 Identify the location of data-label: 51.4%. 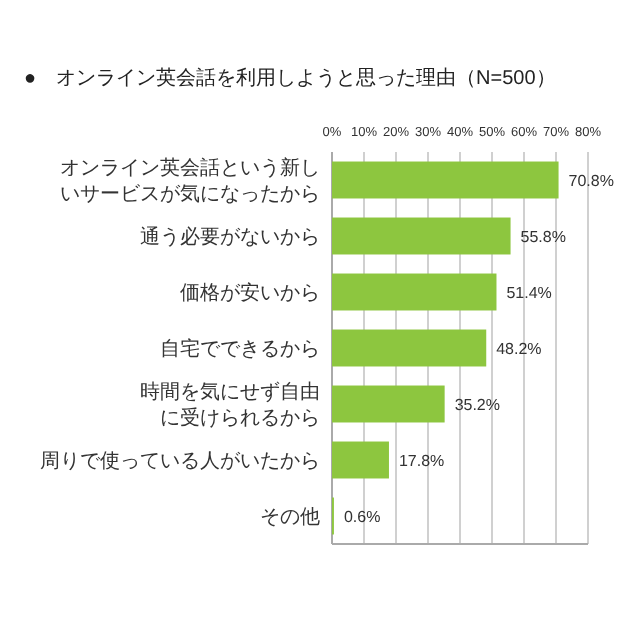
(529, 293).